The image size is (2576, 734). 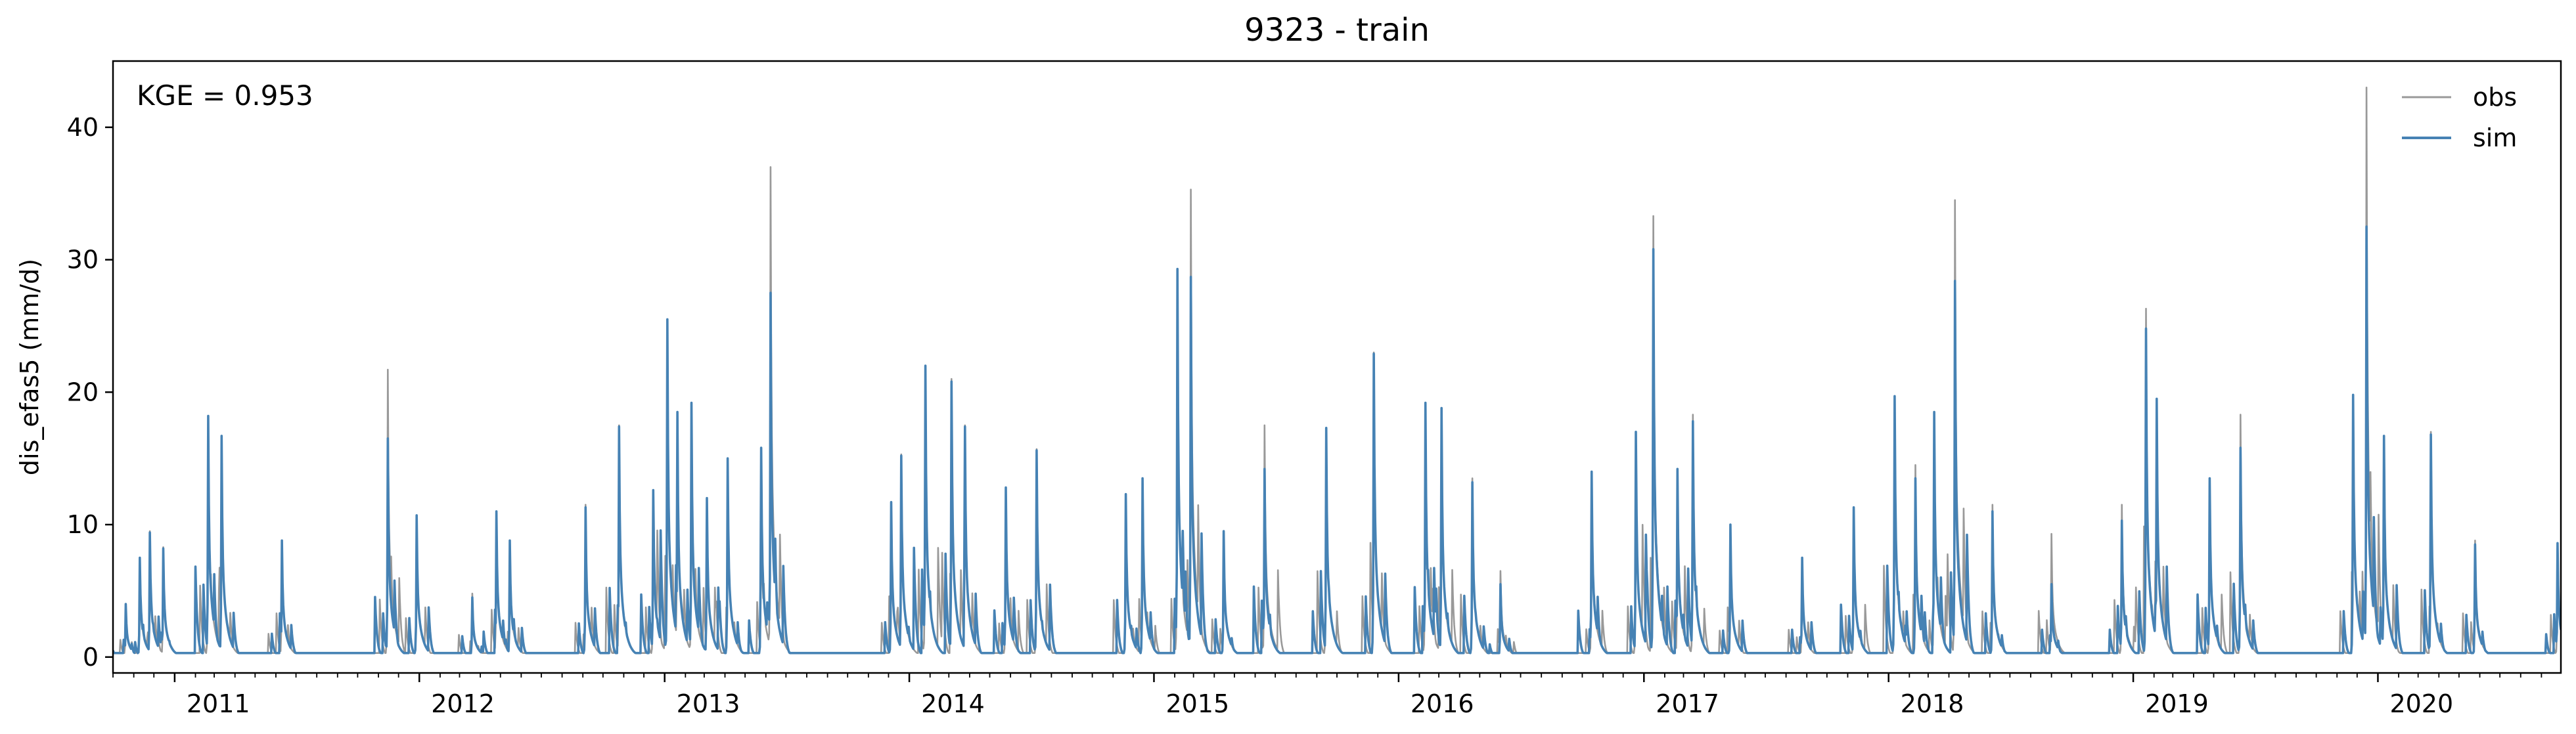 What do you see at coordinates (2177, 703) in the screenshot?
I see `x-tick-label: 2019` at bounding box center [2177, 703].